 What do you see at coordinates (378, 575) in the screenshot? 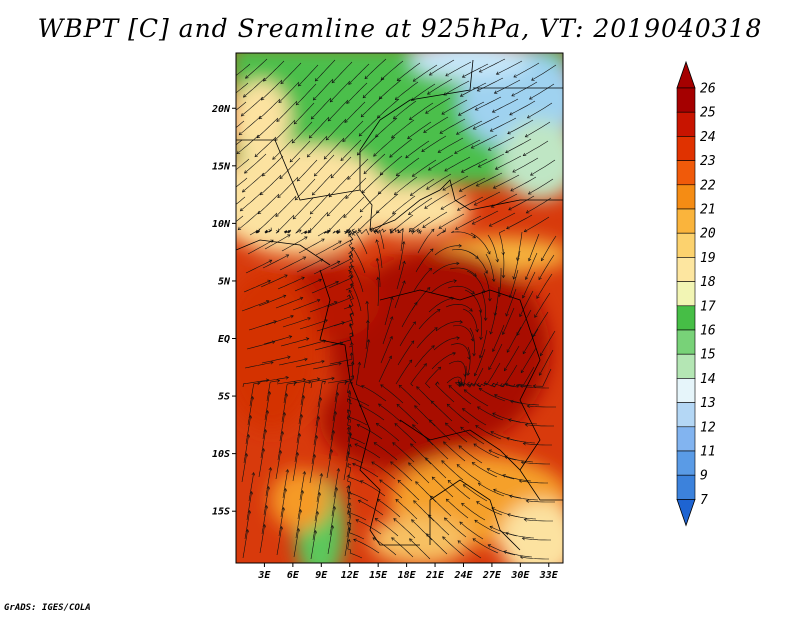
I see `lon-label: 15E` at bounding box center [378, 575].